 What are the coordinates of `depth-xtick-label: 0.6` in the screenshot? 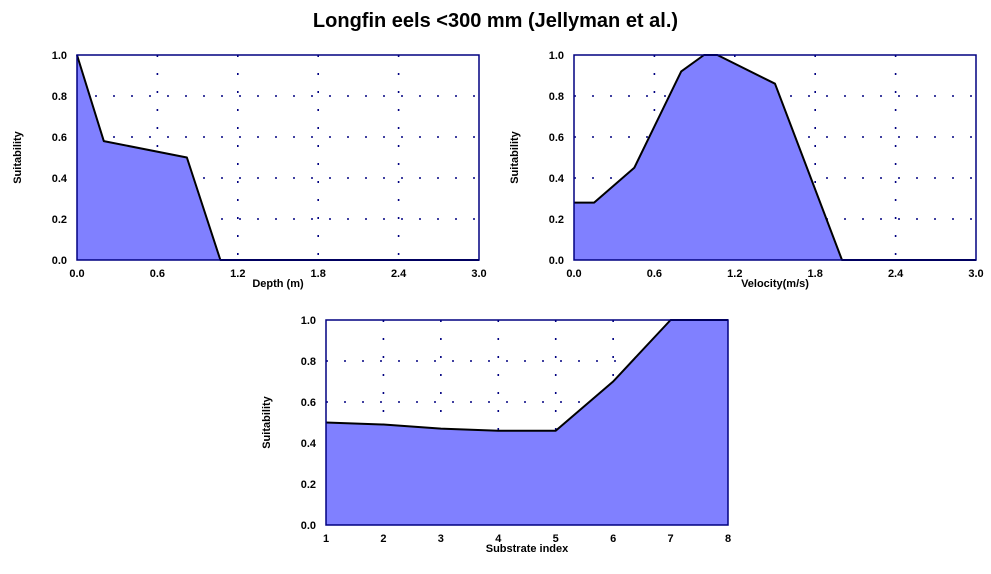 It's located at (157, 274).